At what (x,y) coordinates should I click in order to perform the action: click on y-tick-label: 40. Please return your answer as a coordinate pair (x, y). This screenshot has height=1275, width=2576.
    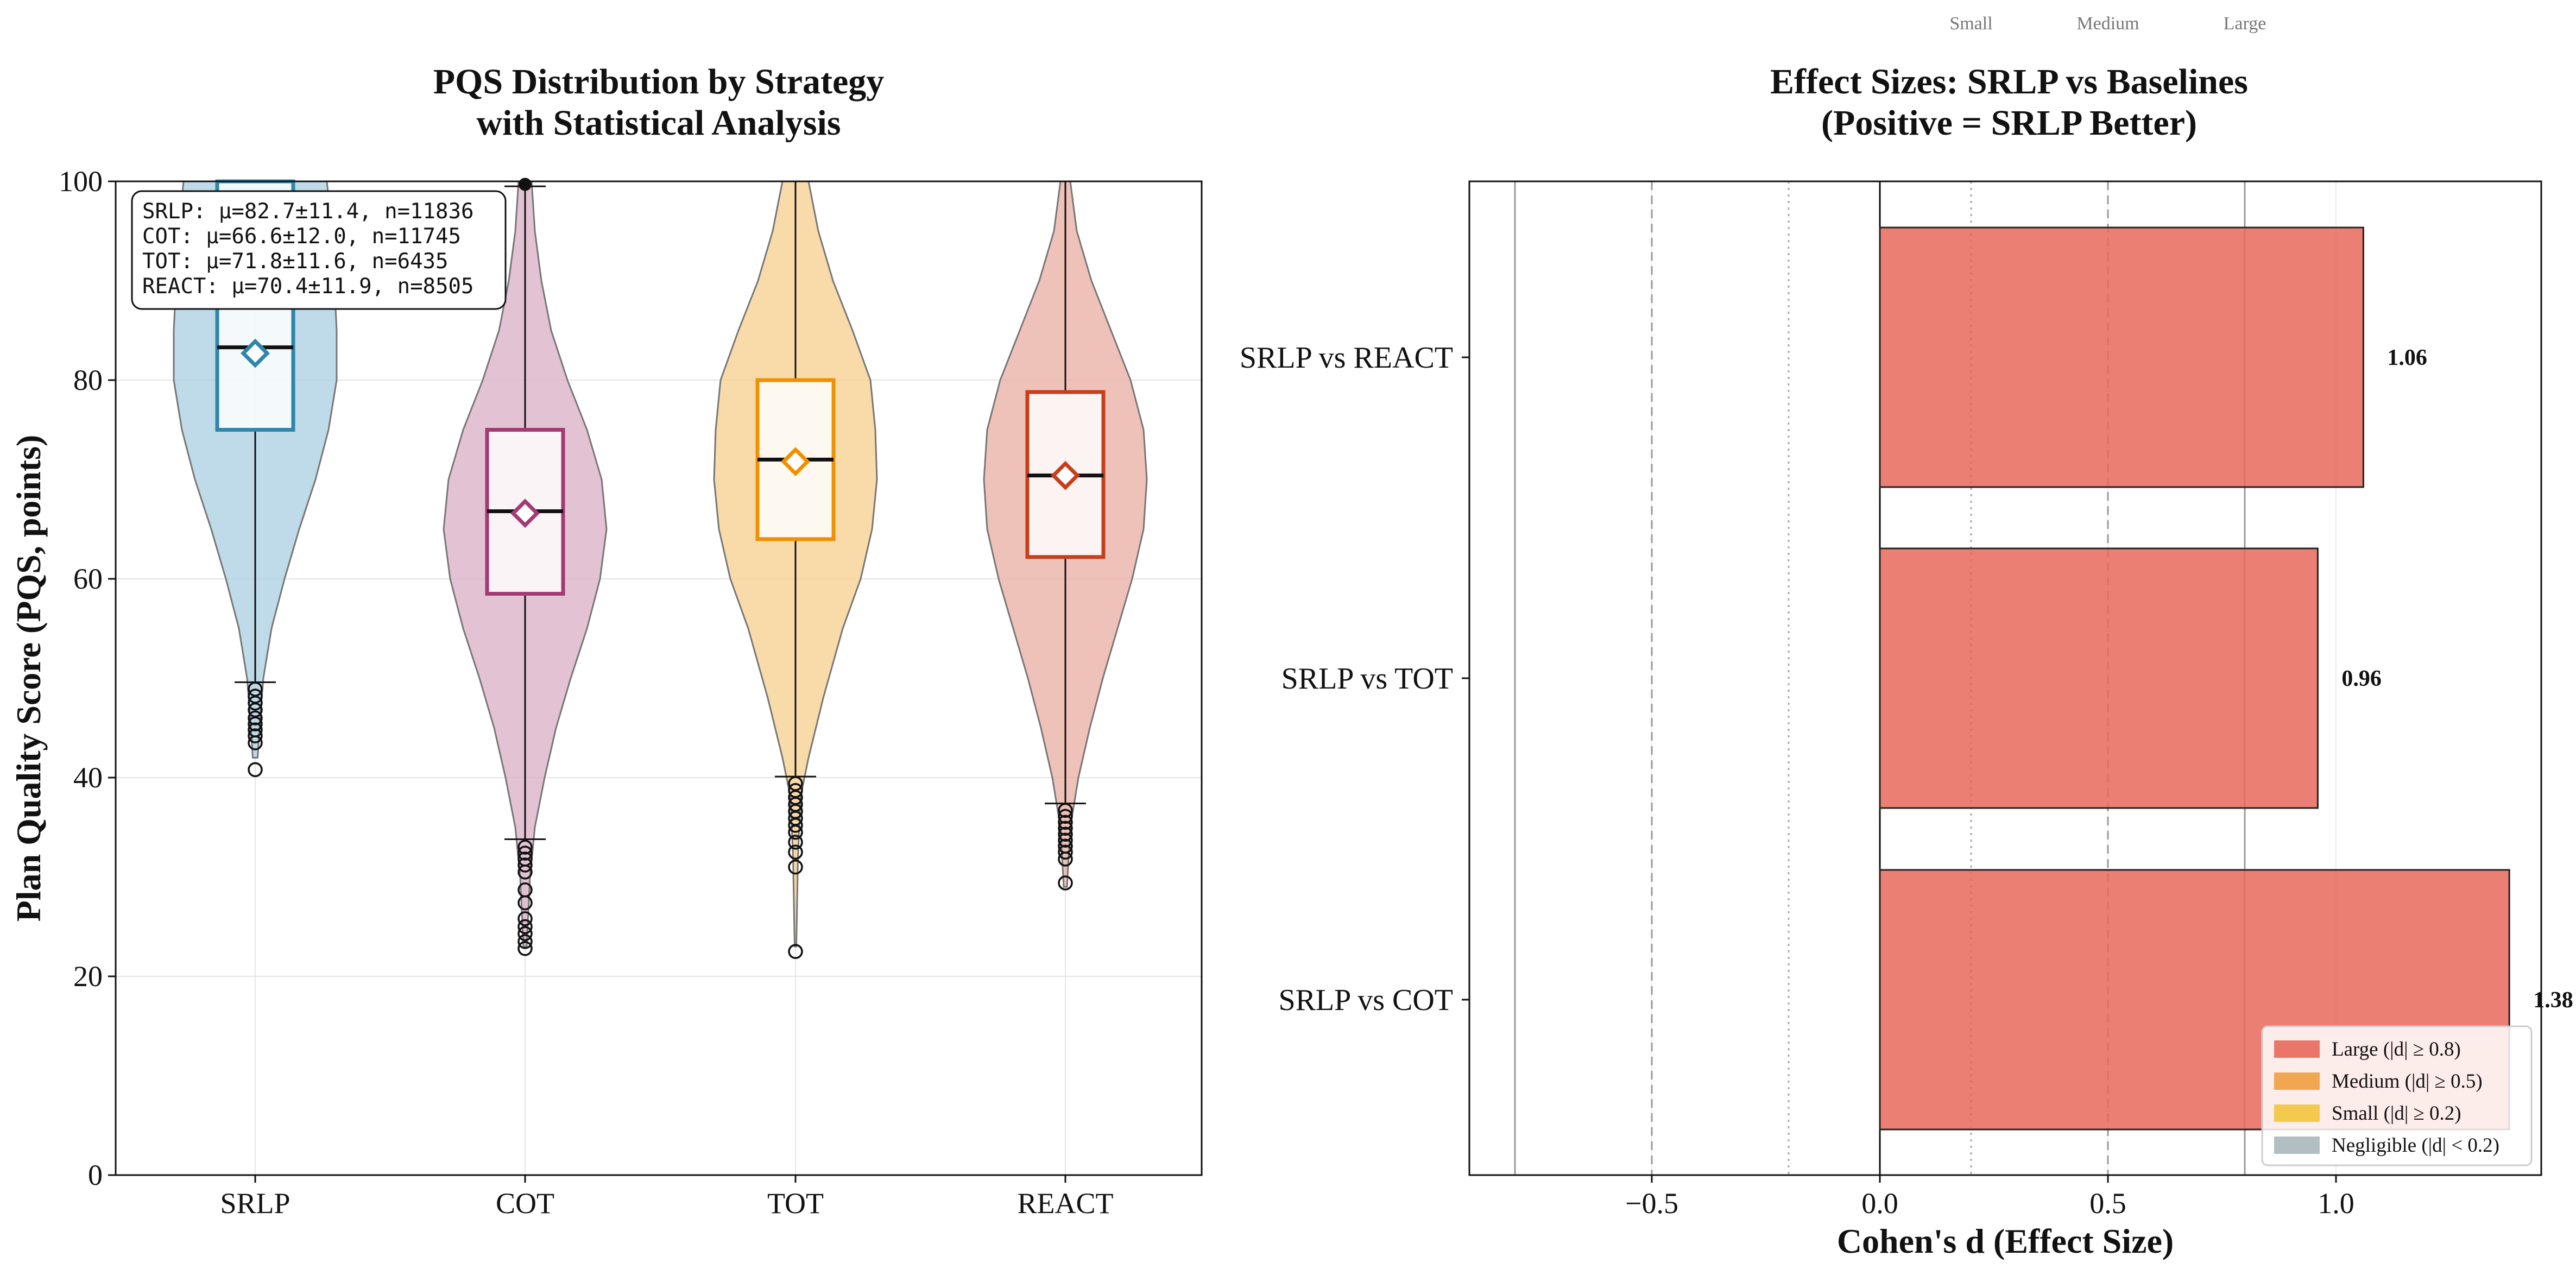
    Looking at the image, I should click on (88, 777).